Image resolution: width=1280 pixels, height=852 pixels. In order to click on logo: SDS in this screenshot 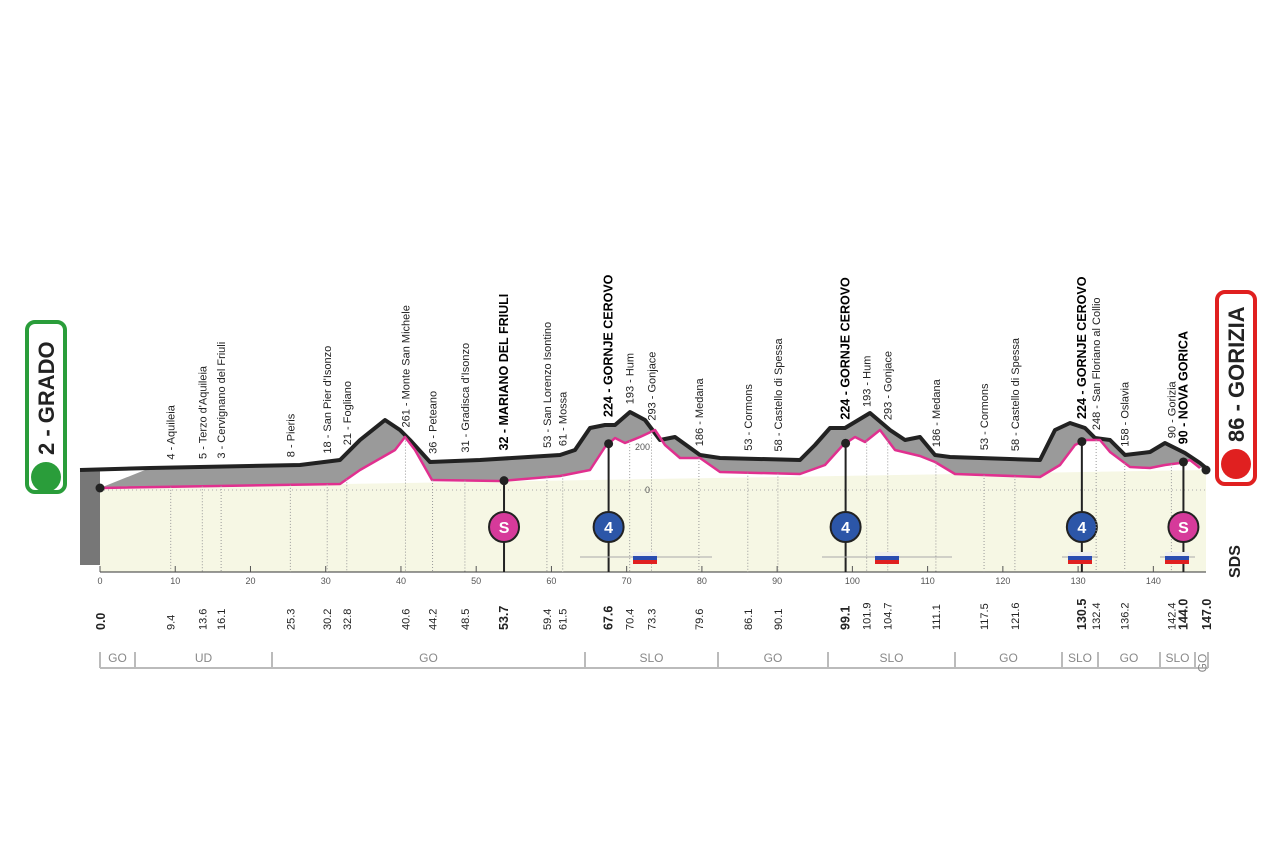, I will do `click(1235, 561)`.